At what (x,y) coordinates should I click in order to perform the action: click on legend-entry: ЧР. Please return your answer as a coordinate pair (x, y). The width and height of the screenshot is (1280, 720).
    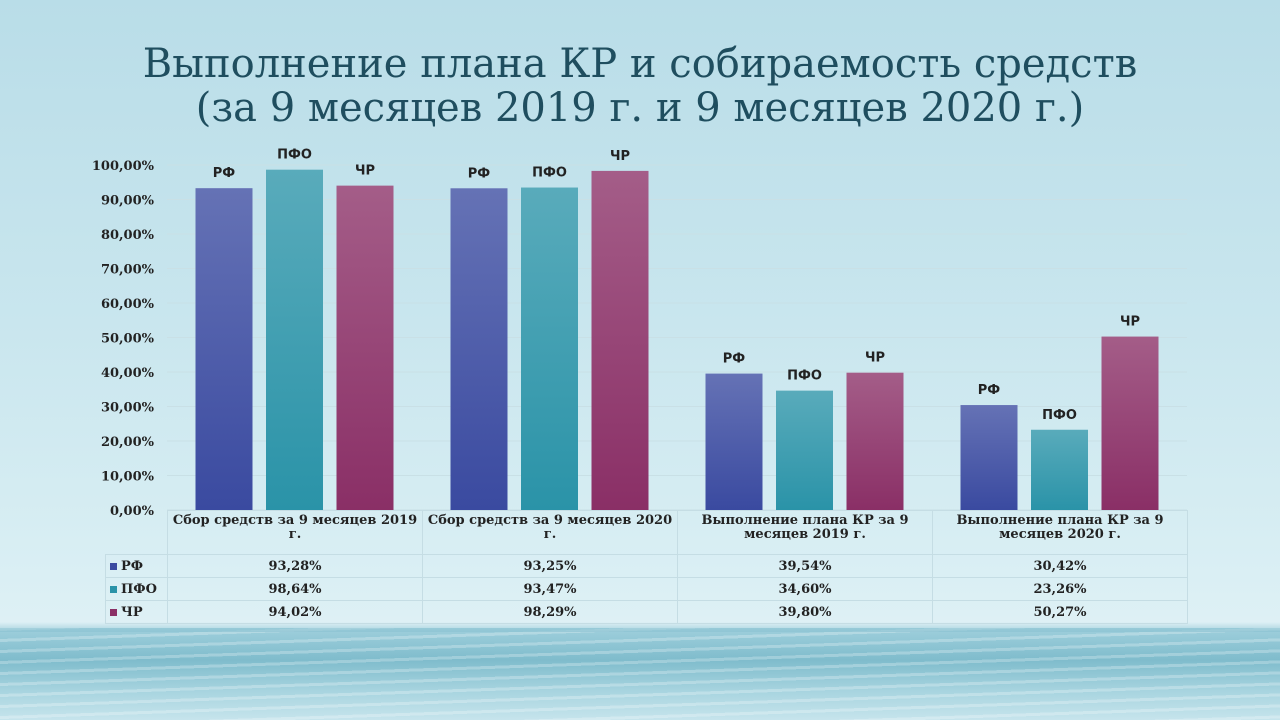
    Looking at the image, I should click on (136, 612).